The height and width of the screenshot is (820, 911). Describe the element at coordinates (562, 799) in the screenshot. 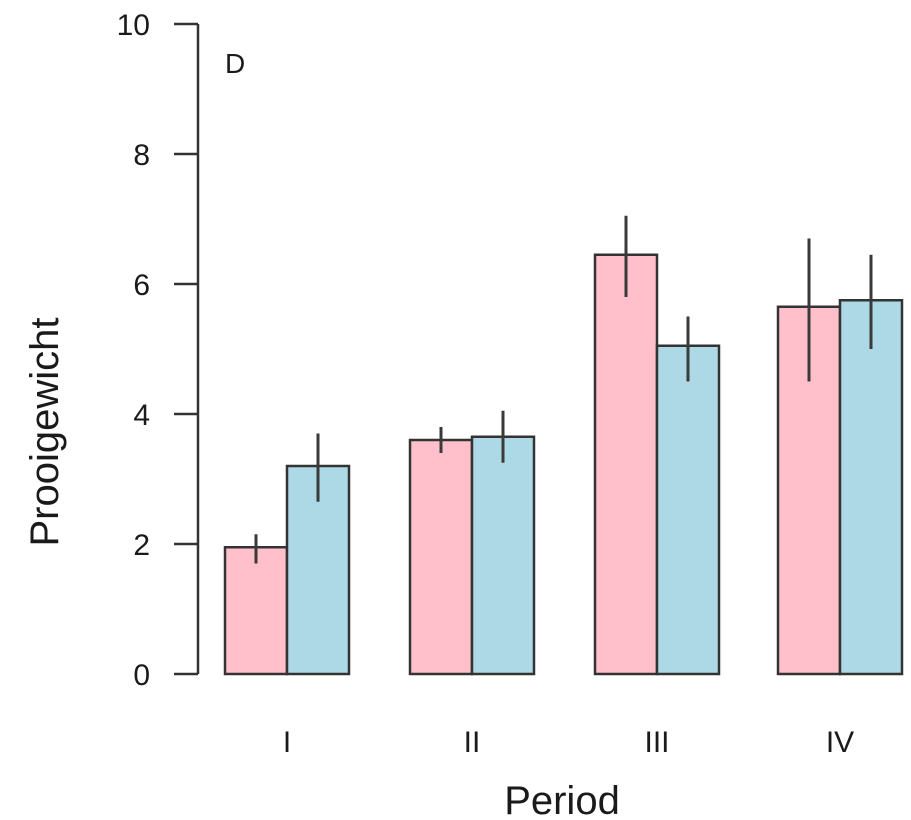

I see `x-axis-title: Period` at that location.